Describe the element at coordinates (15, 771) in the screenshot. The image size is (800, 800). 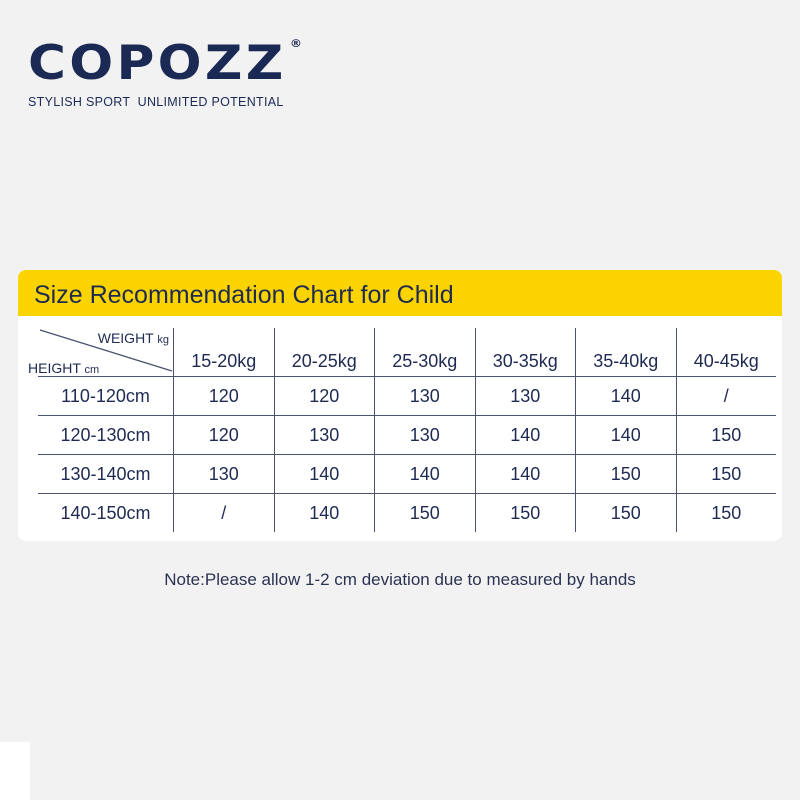
I see `corner-white-block` at that location.